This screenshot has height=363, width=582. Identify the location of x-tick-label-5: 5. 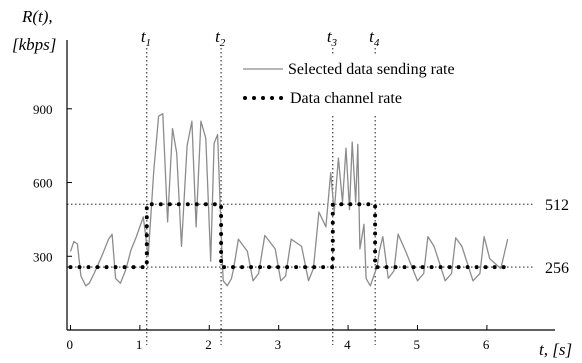
(416, 344).